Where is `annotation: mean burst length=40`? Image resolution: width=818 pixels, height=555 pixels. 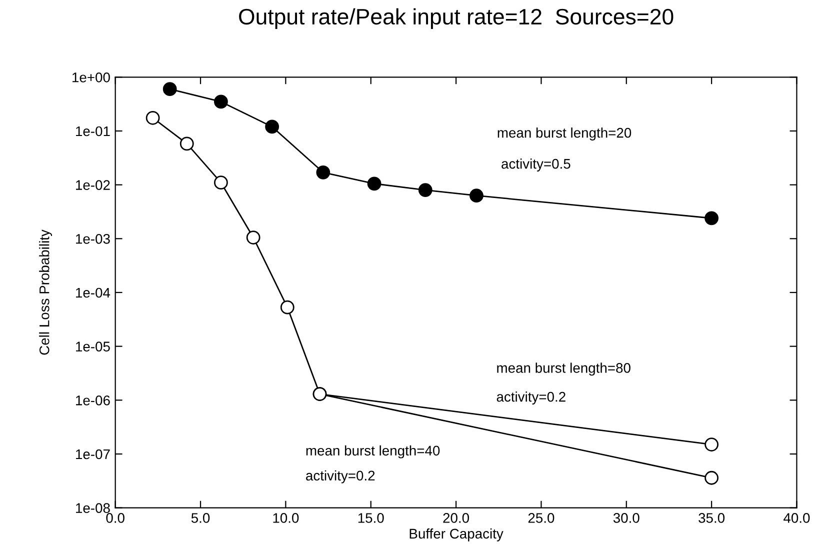 annotation: mean burst length=40 is located at coordinates (373, 451).